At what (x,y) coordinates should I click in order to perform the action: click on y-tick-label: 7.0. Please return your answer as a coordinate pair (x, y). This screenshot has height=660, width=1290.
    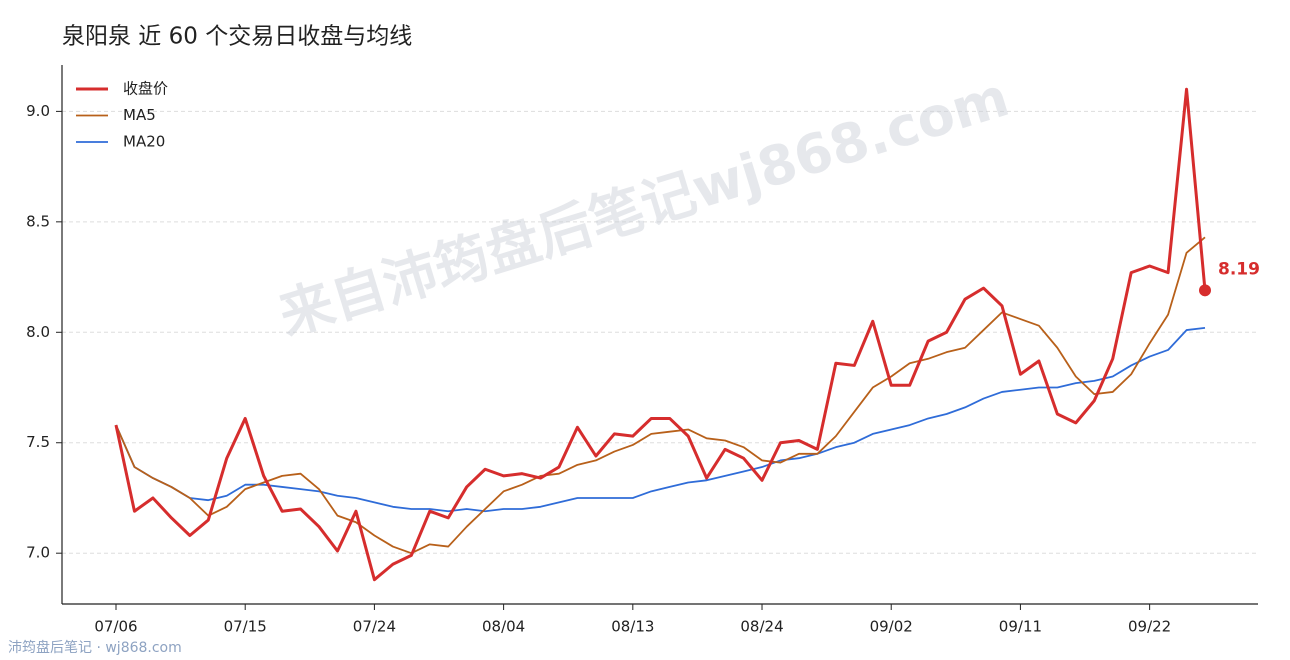
    Looking at the image, I should click on (38, 553).